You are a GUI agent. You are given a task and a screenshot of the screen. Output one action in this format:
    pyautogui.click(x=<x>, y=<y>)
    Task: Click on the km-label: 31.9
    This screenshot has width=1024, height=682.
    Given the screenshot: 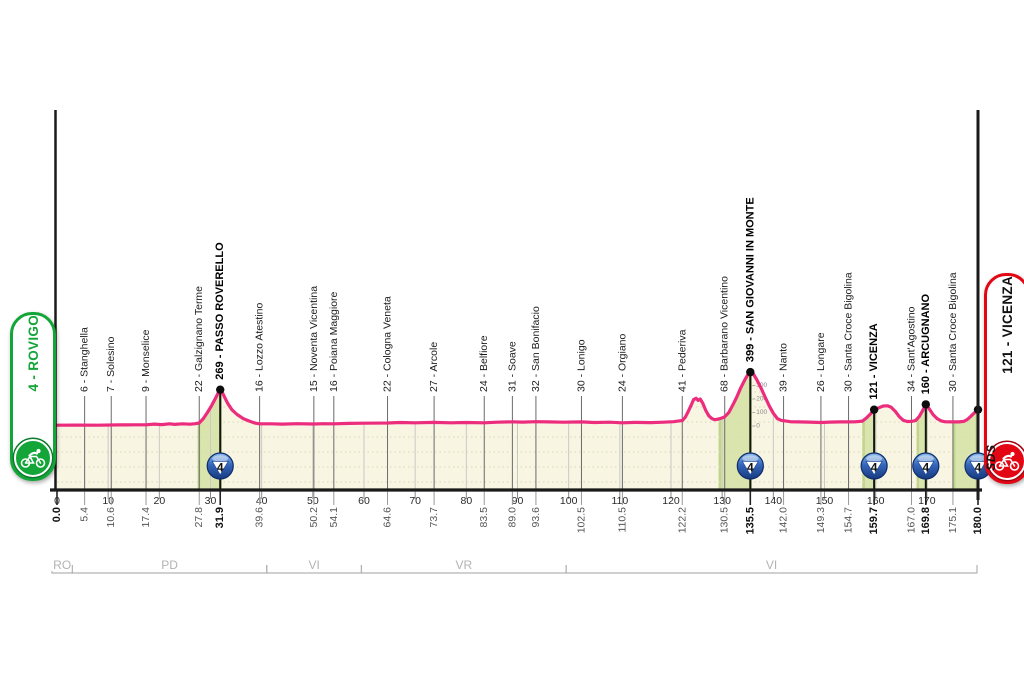 What is the action you would take?
    pyautogui.click(x=220, y=517)
    